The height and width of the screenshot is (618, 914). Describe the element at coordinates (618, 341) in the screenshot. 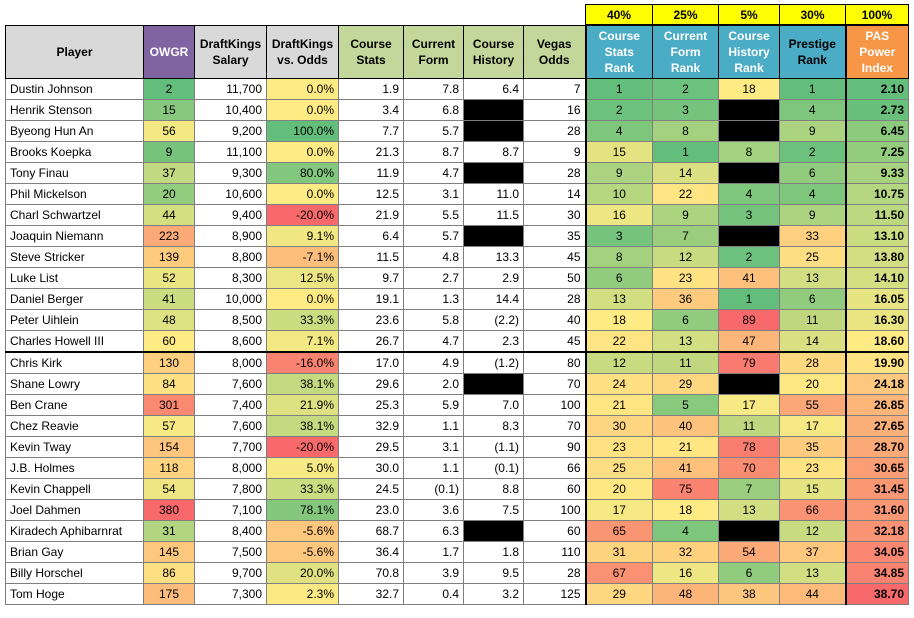

I see `course-stats-rank-cell: 22` at that location.